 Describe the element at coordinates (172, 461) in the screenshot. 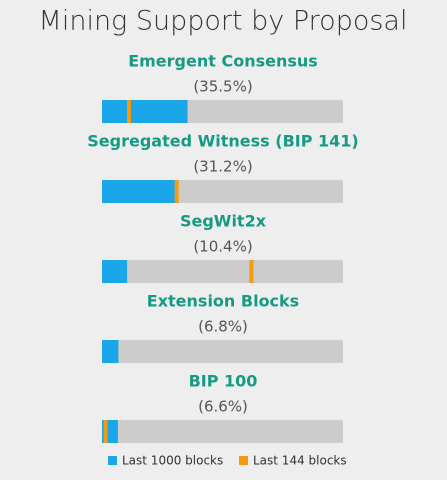

I see `legend-label: Last 1000 blocks` at that location.